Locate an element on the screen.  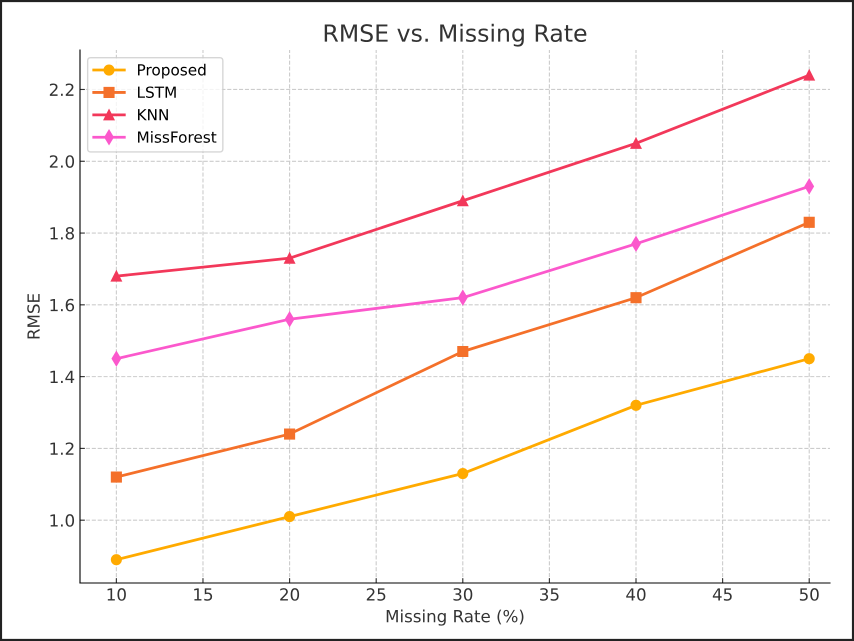
chart-title: RMSE vs. Missing Rate is located at coordinates (455, 35).